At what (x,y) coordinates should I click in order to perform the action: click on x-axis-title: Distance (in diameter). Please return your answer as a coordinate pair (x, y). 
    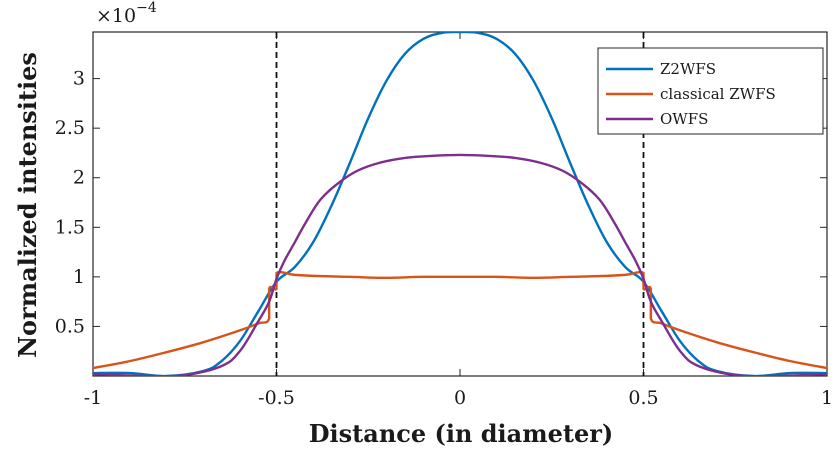
    Looking at the image, I should click on (461, 433).